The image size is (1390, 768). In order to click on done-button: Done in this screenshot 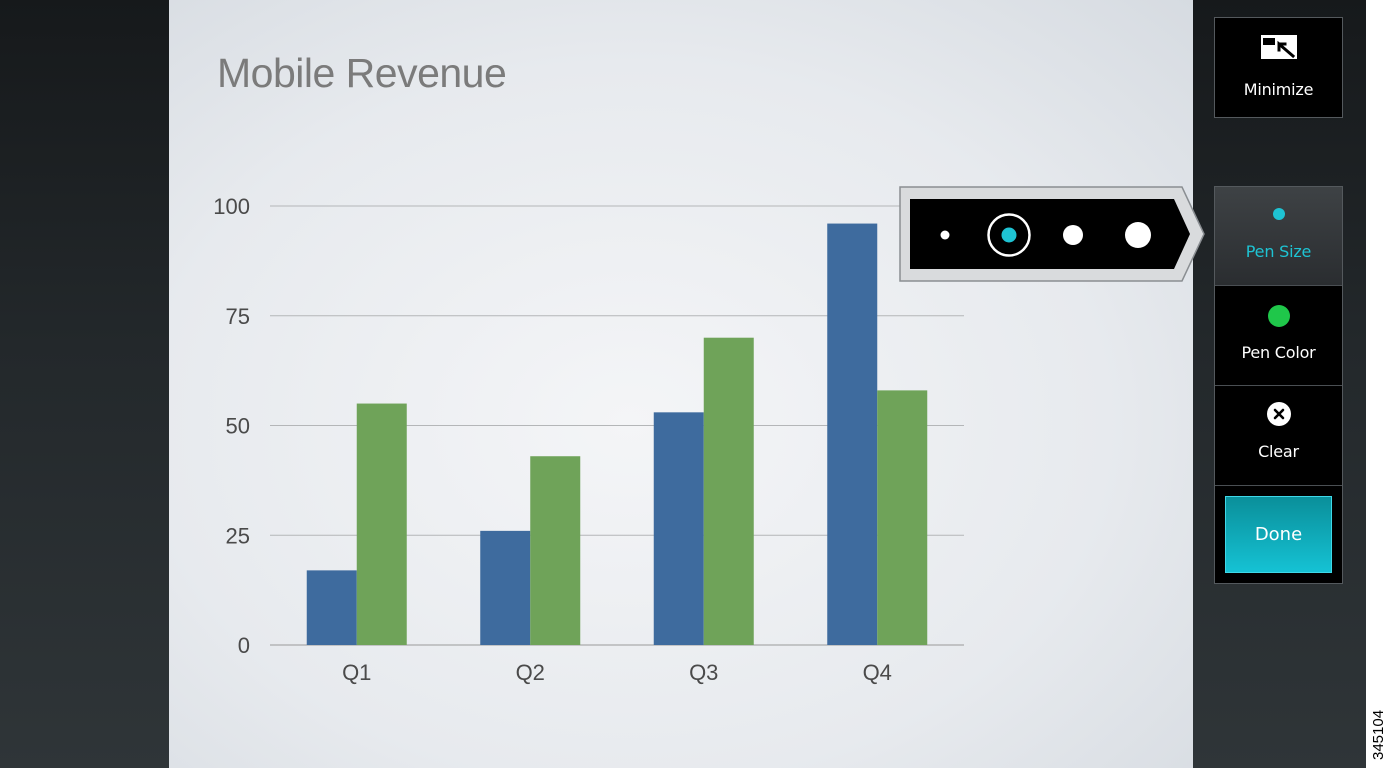, I will do `click(1278, 534)`.